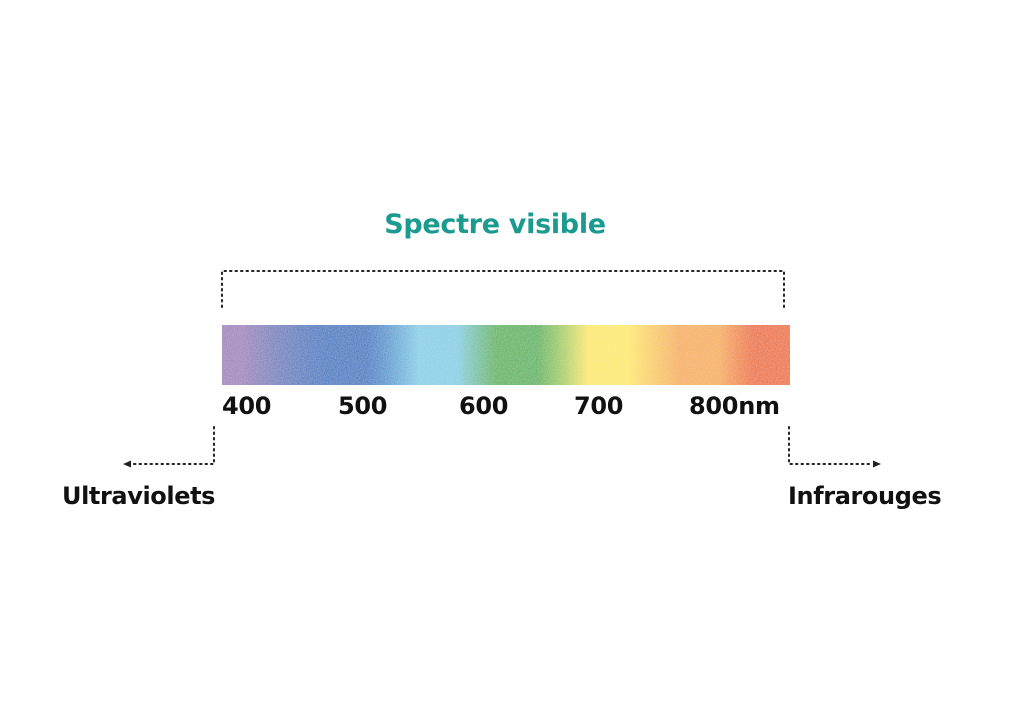 Image resolution: width=1024 pixels, height=722 pixels. I want to click on diagram-title: Spectre visible, so click(495, 224).